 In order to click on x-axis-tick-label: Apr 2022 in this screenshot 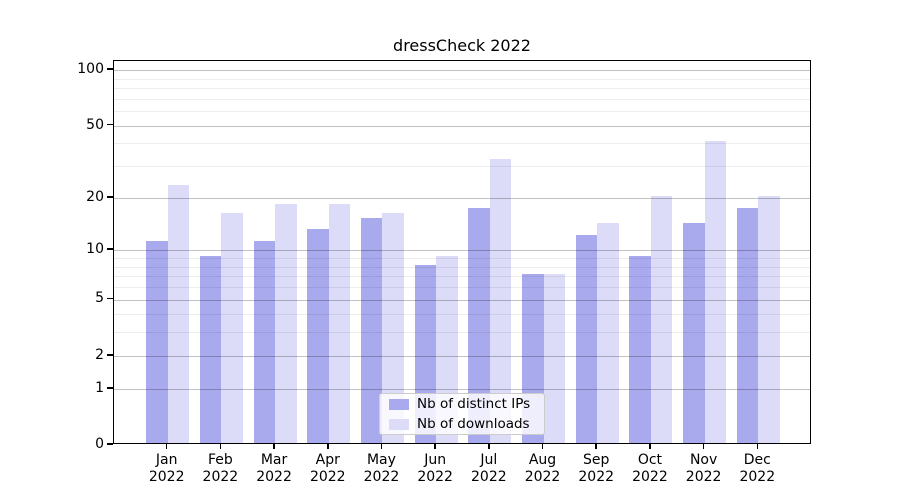, I will do `click(328, 468)`.